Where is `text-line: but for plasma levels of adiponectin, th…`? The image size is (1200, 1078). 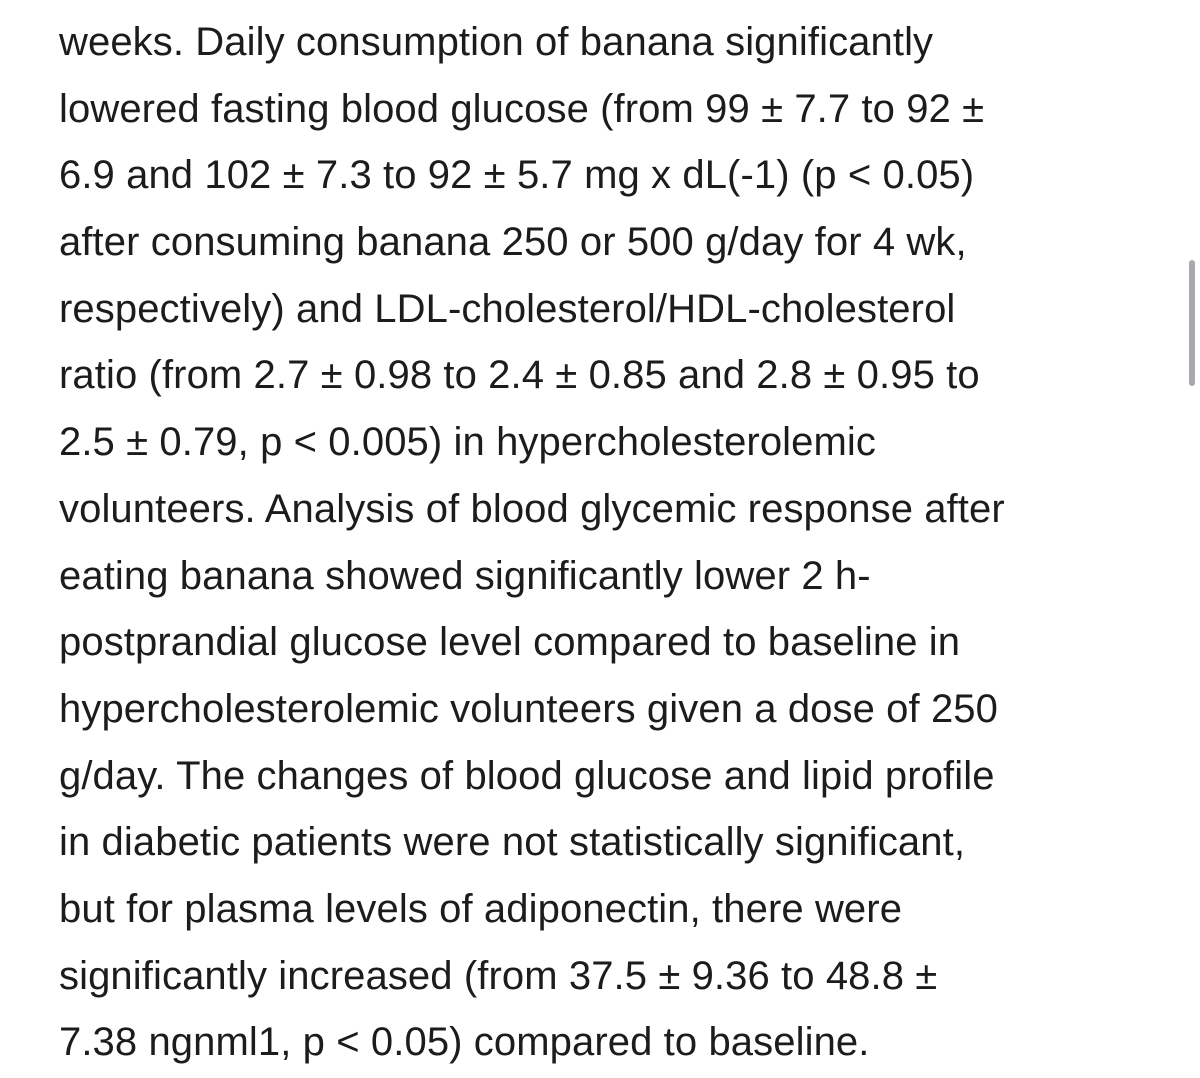 text-line: but for plasma levels of adiponectin, th… is located at coordinates (481, 908).